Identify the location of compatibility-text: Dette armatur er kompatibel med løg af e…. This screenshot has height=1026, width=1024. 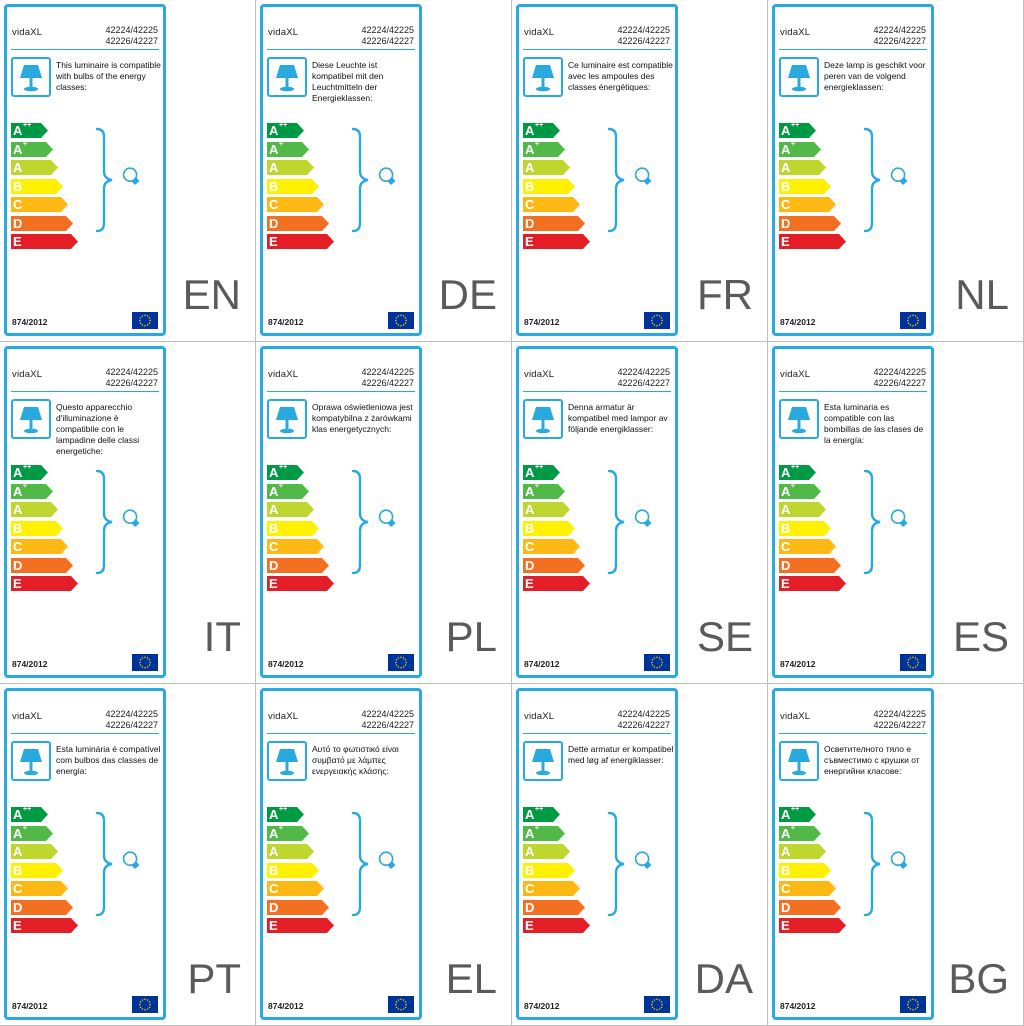
(621, 754).